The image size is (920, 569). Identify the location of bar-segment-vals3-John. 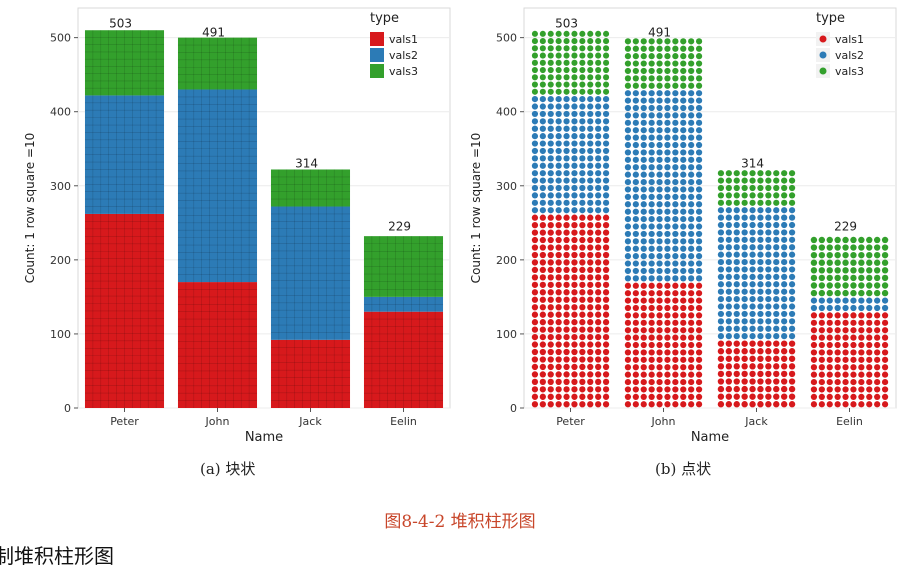
(217, 63).